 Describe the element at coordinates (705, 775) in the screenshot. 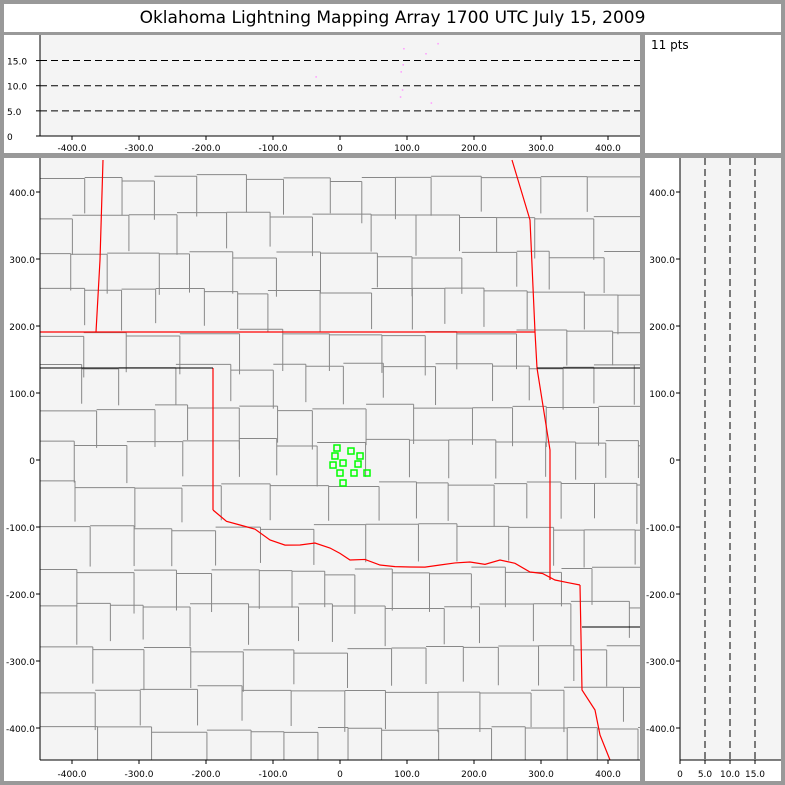

I see `x-tick-label: 5.0` at that location.